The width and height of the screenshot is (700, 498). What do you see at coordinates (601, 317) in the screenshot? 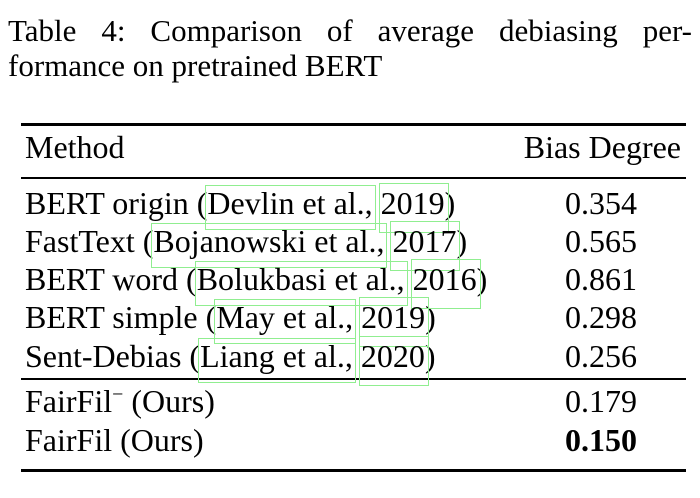
I see `bias-degree-value: 0.298` at bounding box center [601, 317].